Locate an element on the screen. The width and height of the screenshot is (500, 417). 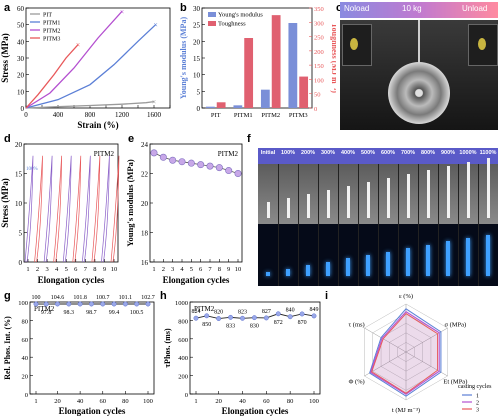
g-xtick-label: 100 is located at coordinates (148, 401).